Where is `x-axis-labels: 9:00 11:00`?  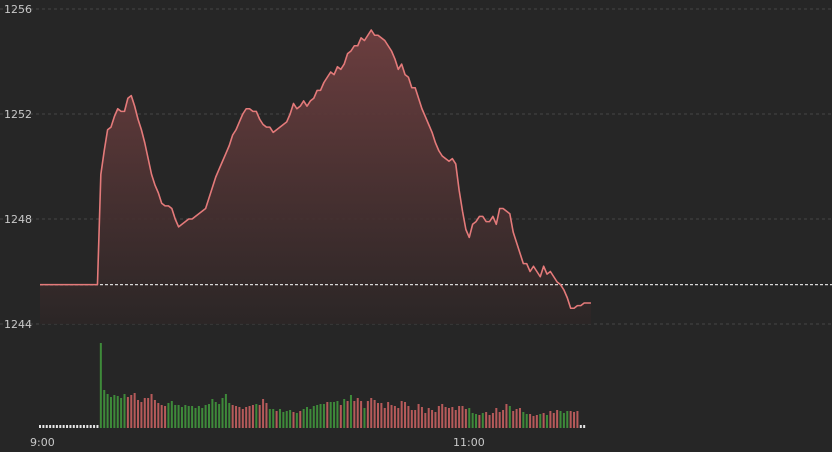 x-axis-labels: 9:00 11:00 is located at coordinates (257, 442).